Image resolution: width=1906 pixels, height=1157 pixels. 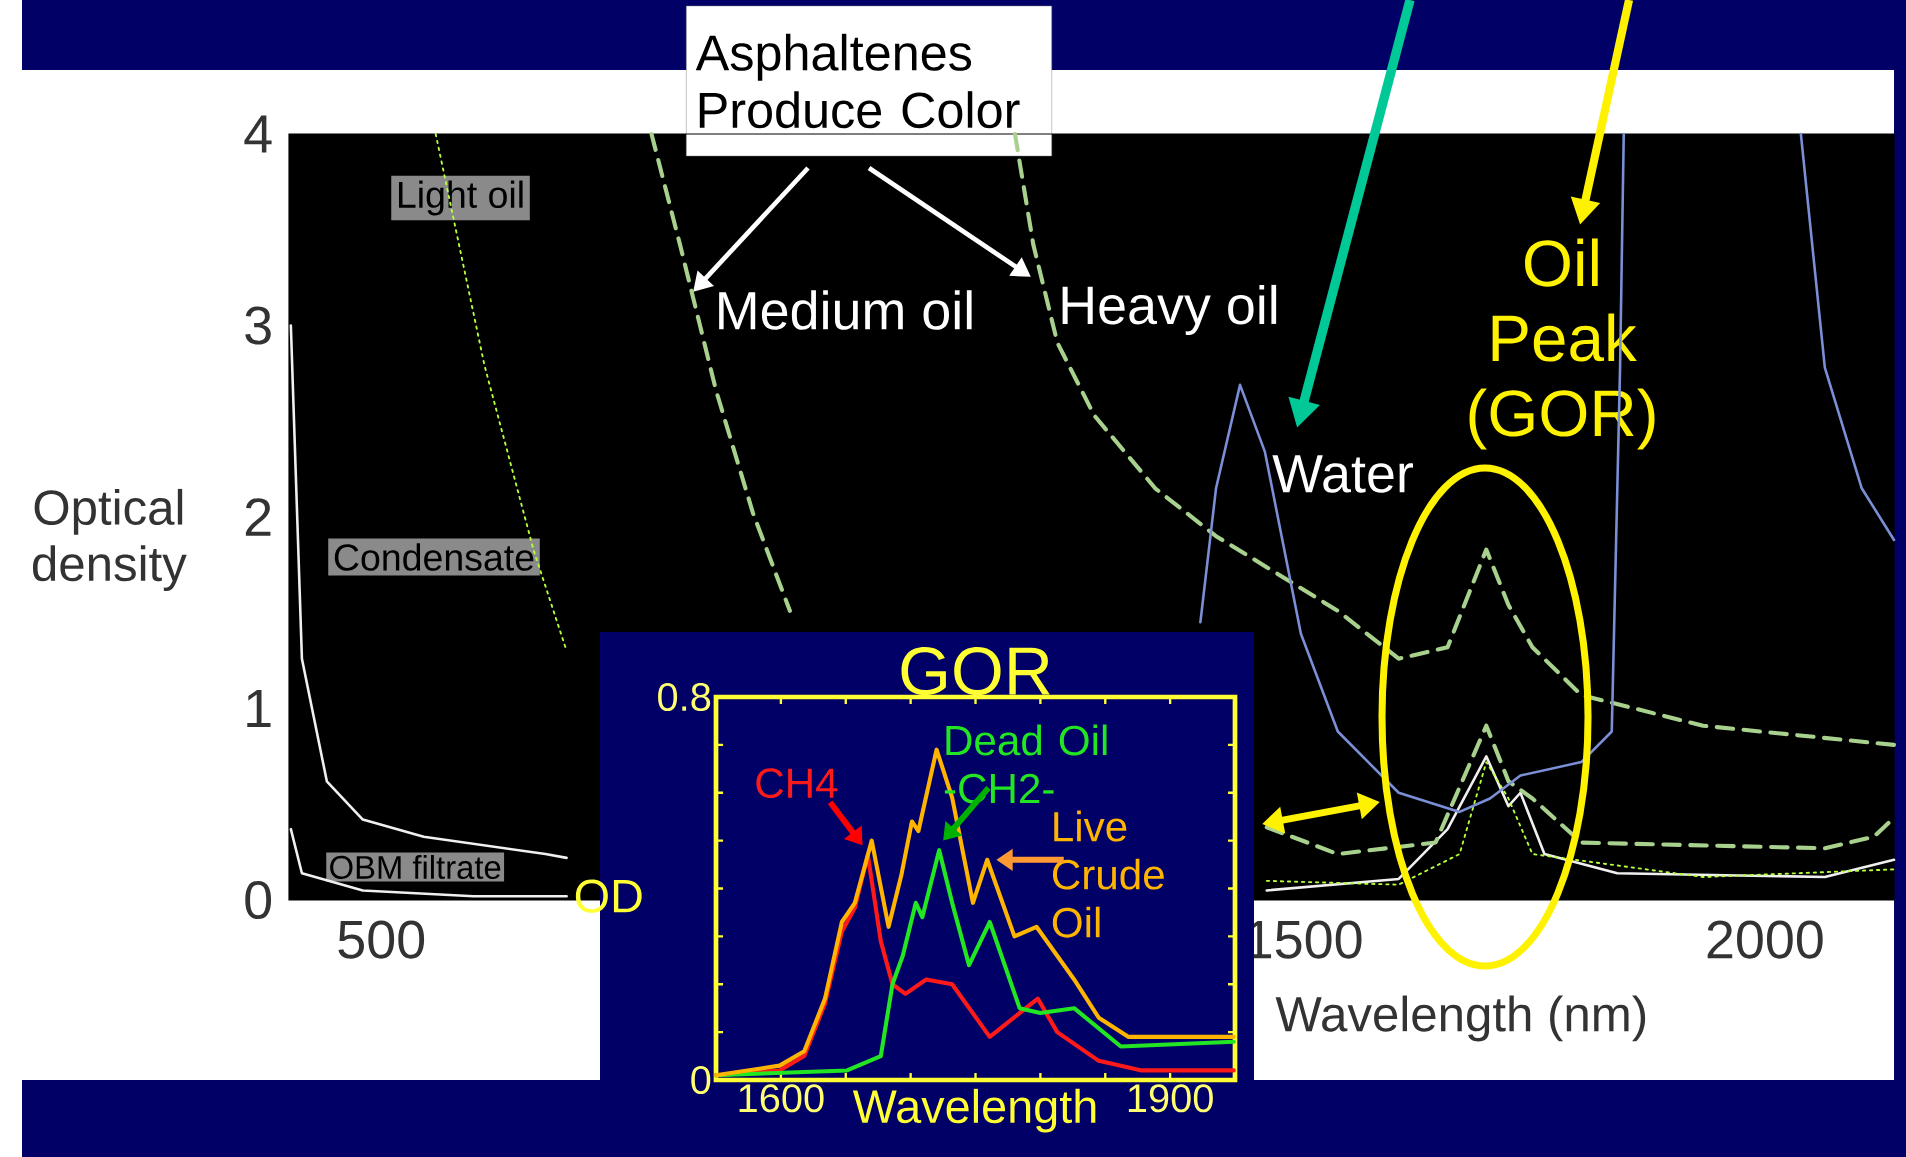 What do you see at coordinates (415, 867) in the screenshot?
I see `annotation: OBM filtrate` at bounding box center [415, 867].